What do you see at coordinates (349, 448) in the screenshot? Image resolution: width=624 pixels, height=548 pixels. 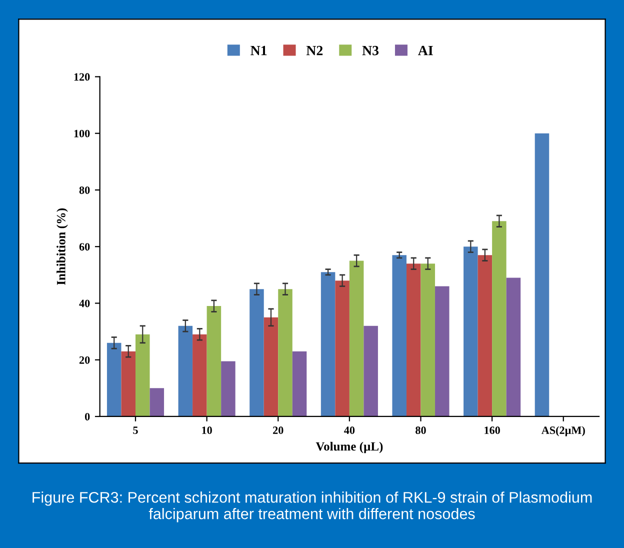 I see `x-axis-title: Volume (µL)` at bounding box center [349, 448].